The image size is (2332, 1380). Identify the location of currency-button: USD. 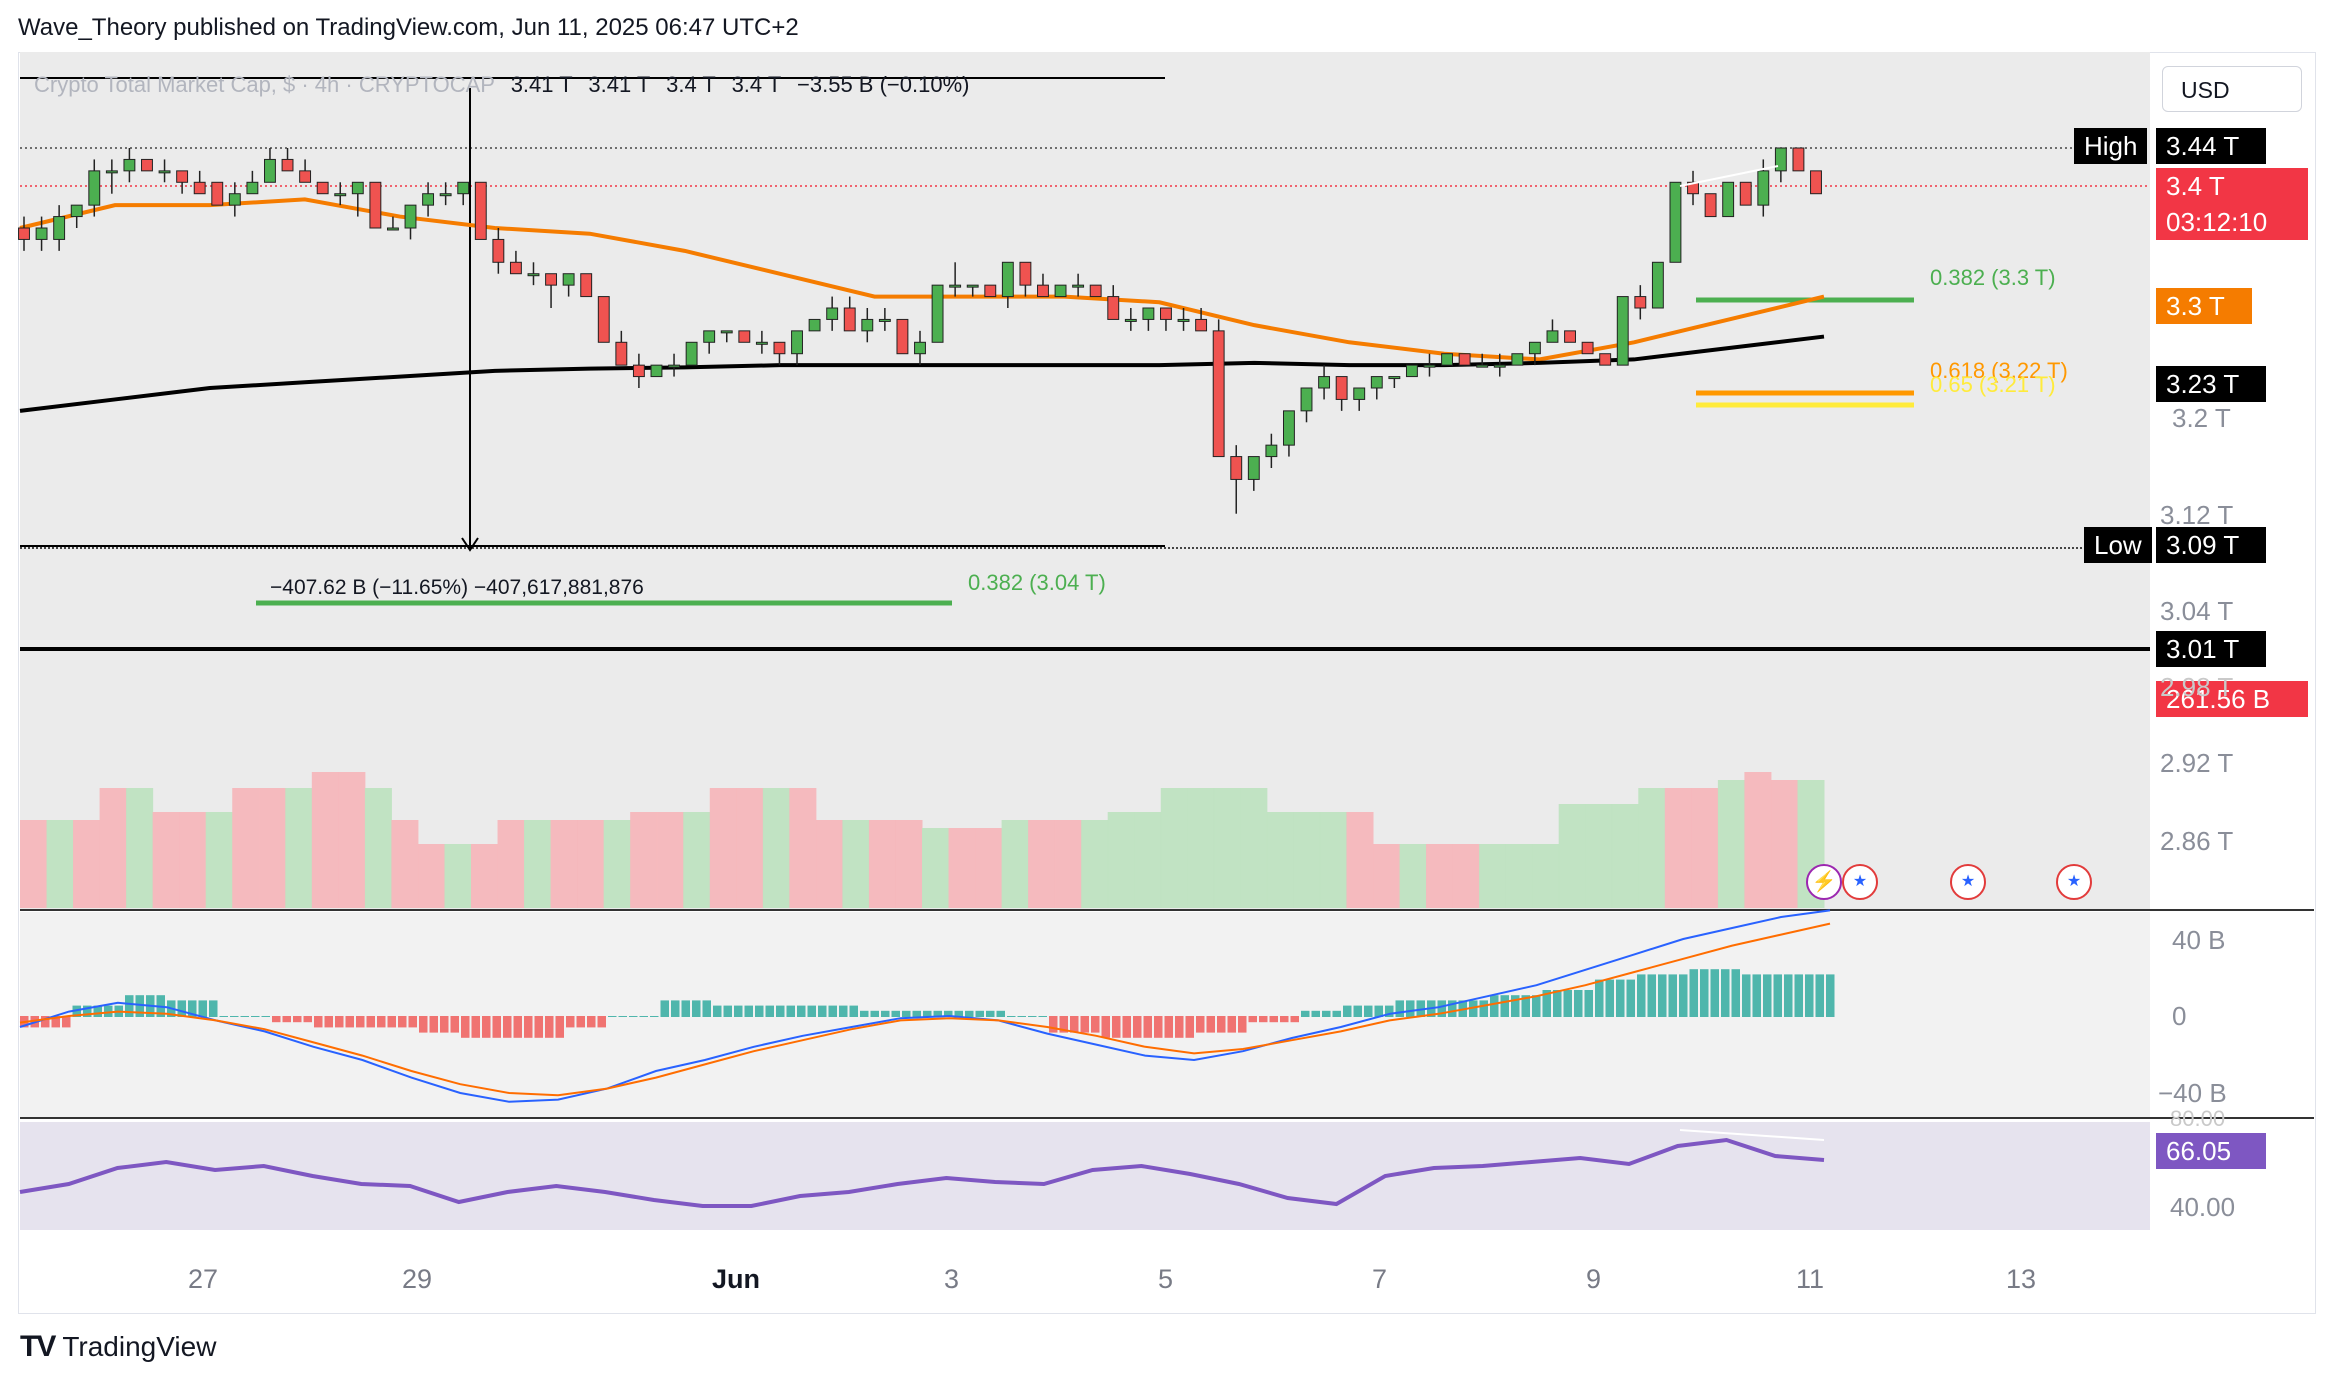
(2232, 89).